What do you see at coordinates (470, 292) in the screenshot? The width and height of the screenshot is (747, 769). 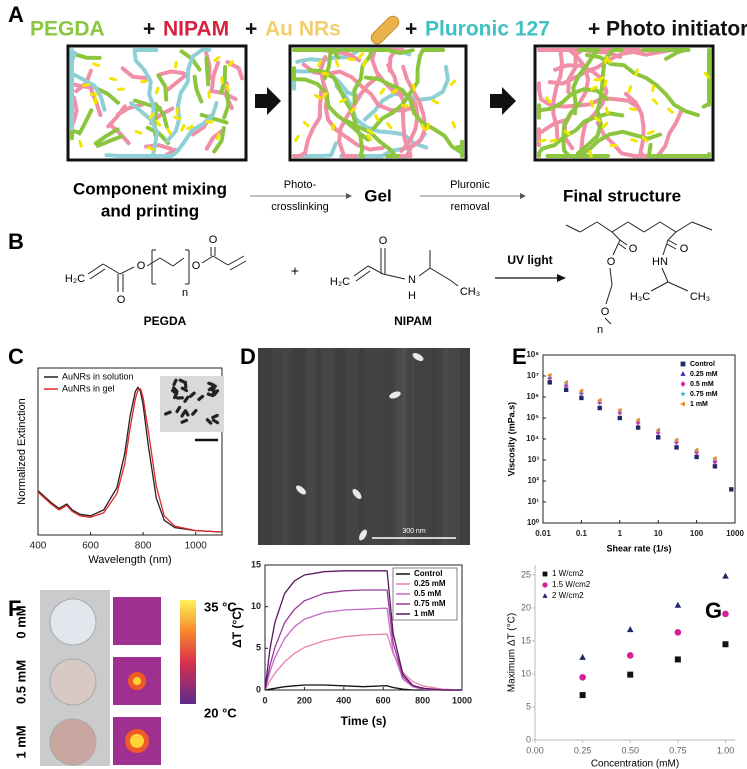 I see `atom-label: CH₃` at bounding box center [470, 292].